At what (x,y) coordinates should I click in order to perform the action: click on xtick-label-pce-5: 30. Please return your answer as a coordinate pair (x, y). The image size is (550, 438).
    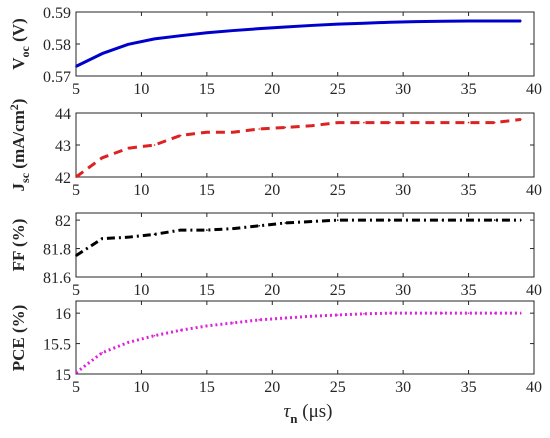
    Looking at the image, I should click on (403, 387).